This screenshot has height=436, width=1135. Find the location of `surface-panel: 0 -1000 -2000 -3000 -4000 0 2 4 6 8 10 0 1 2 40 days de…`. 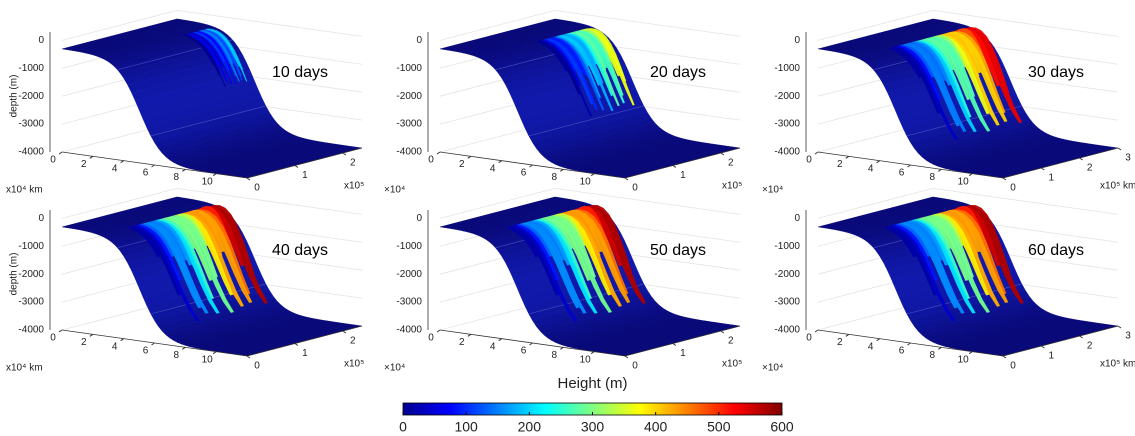

surface-panel: 0 -1000 -2000 -3000 -4000 0 2 4 6 8 10 0 1 2 40 days de… is located at coordinates (185, 280).